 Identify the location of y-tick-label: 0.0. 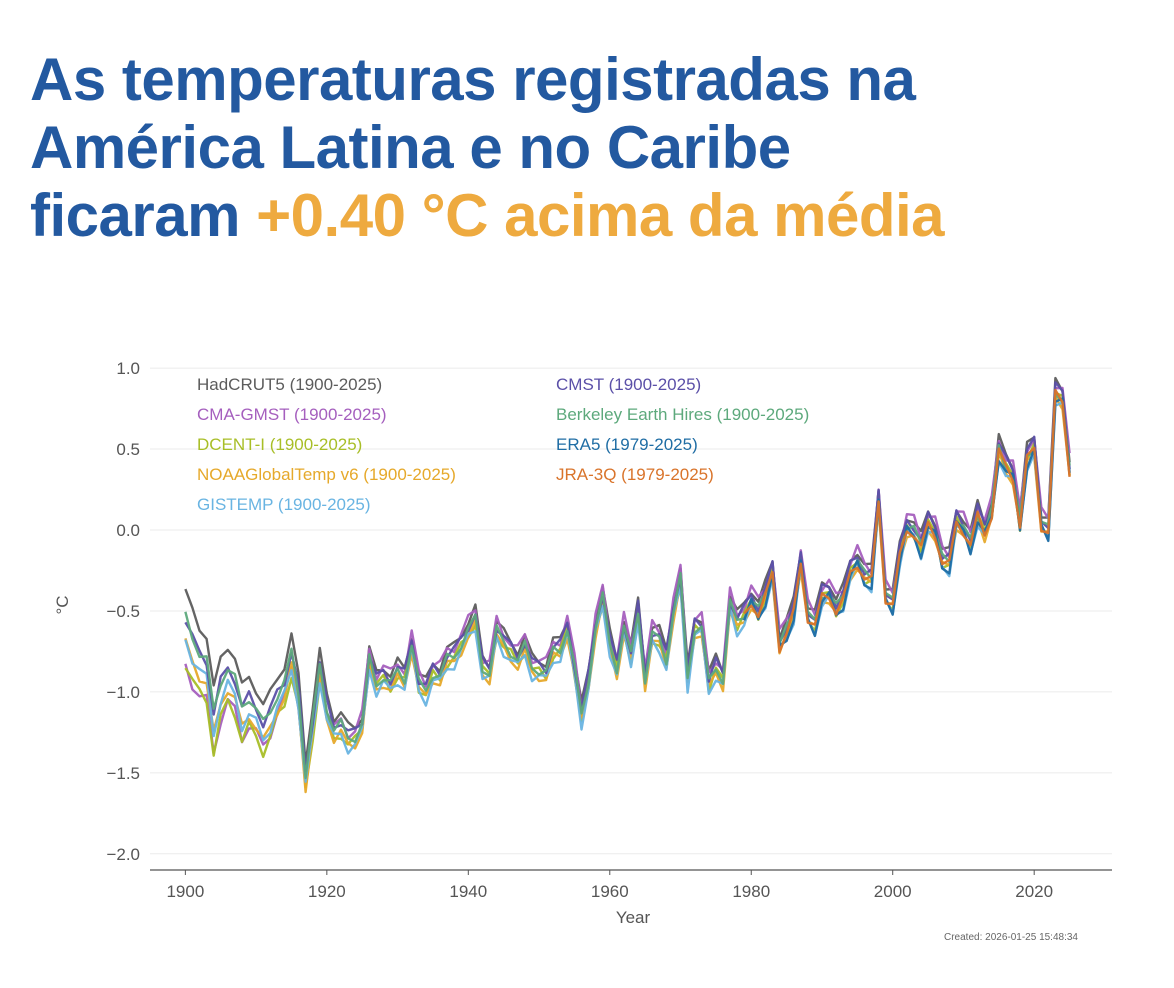
(128, 530).